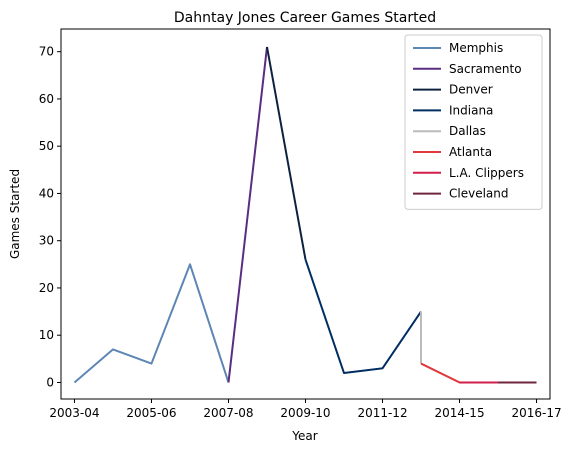 The width and height of the screenshot is (569, 453). I want to click on x-tick-label: 2007-08, so click(228, 413).